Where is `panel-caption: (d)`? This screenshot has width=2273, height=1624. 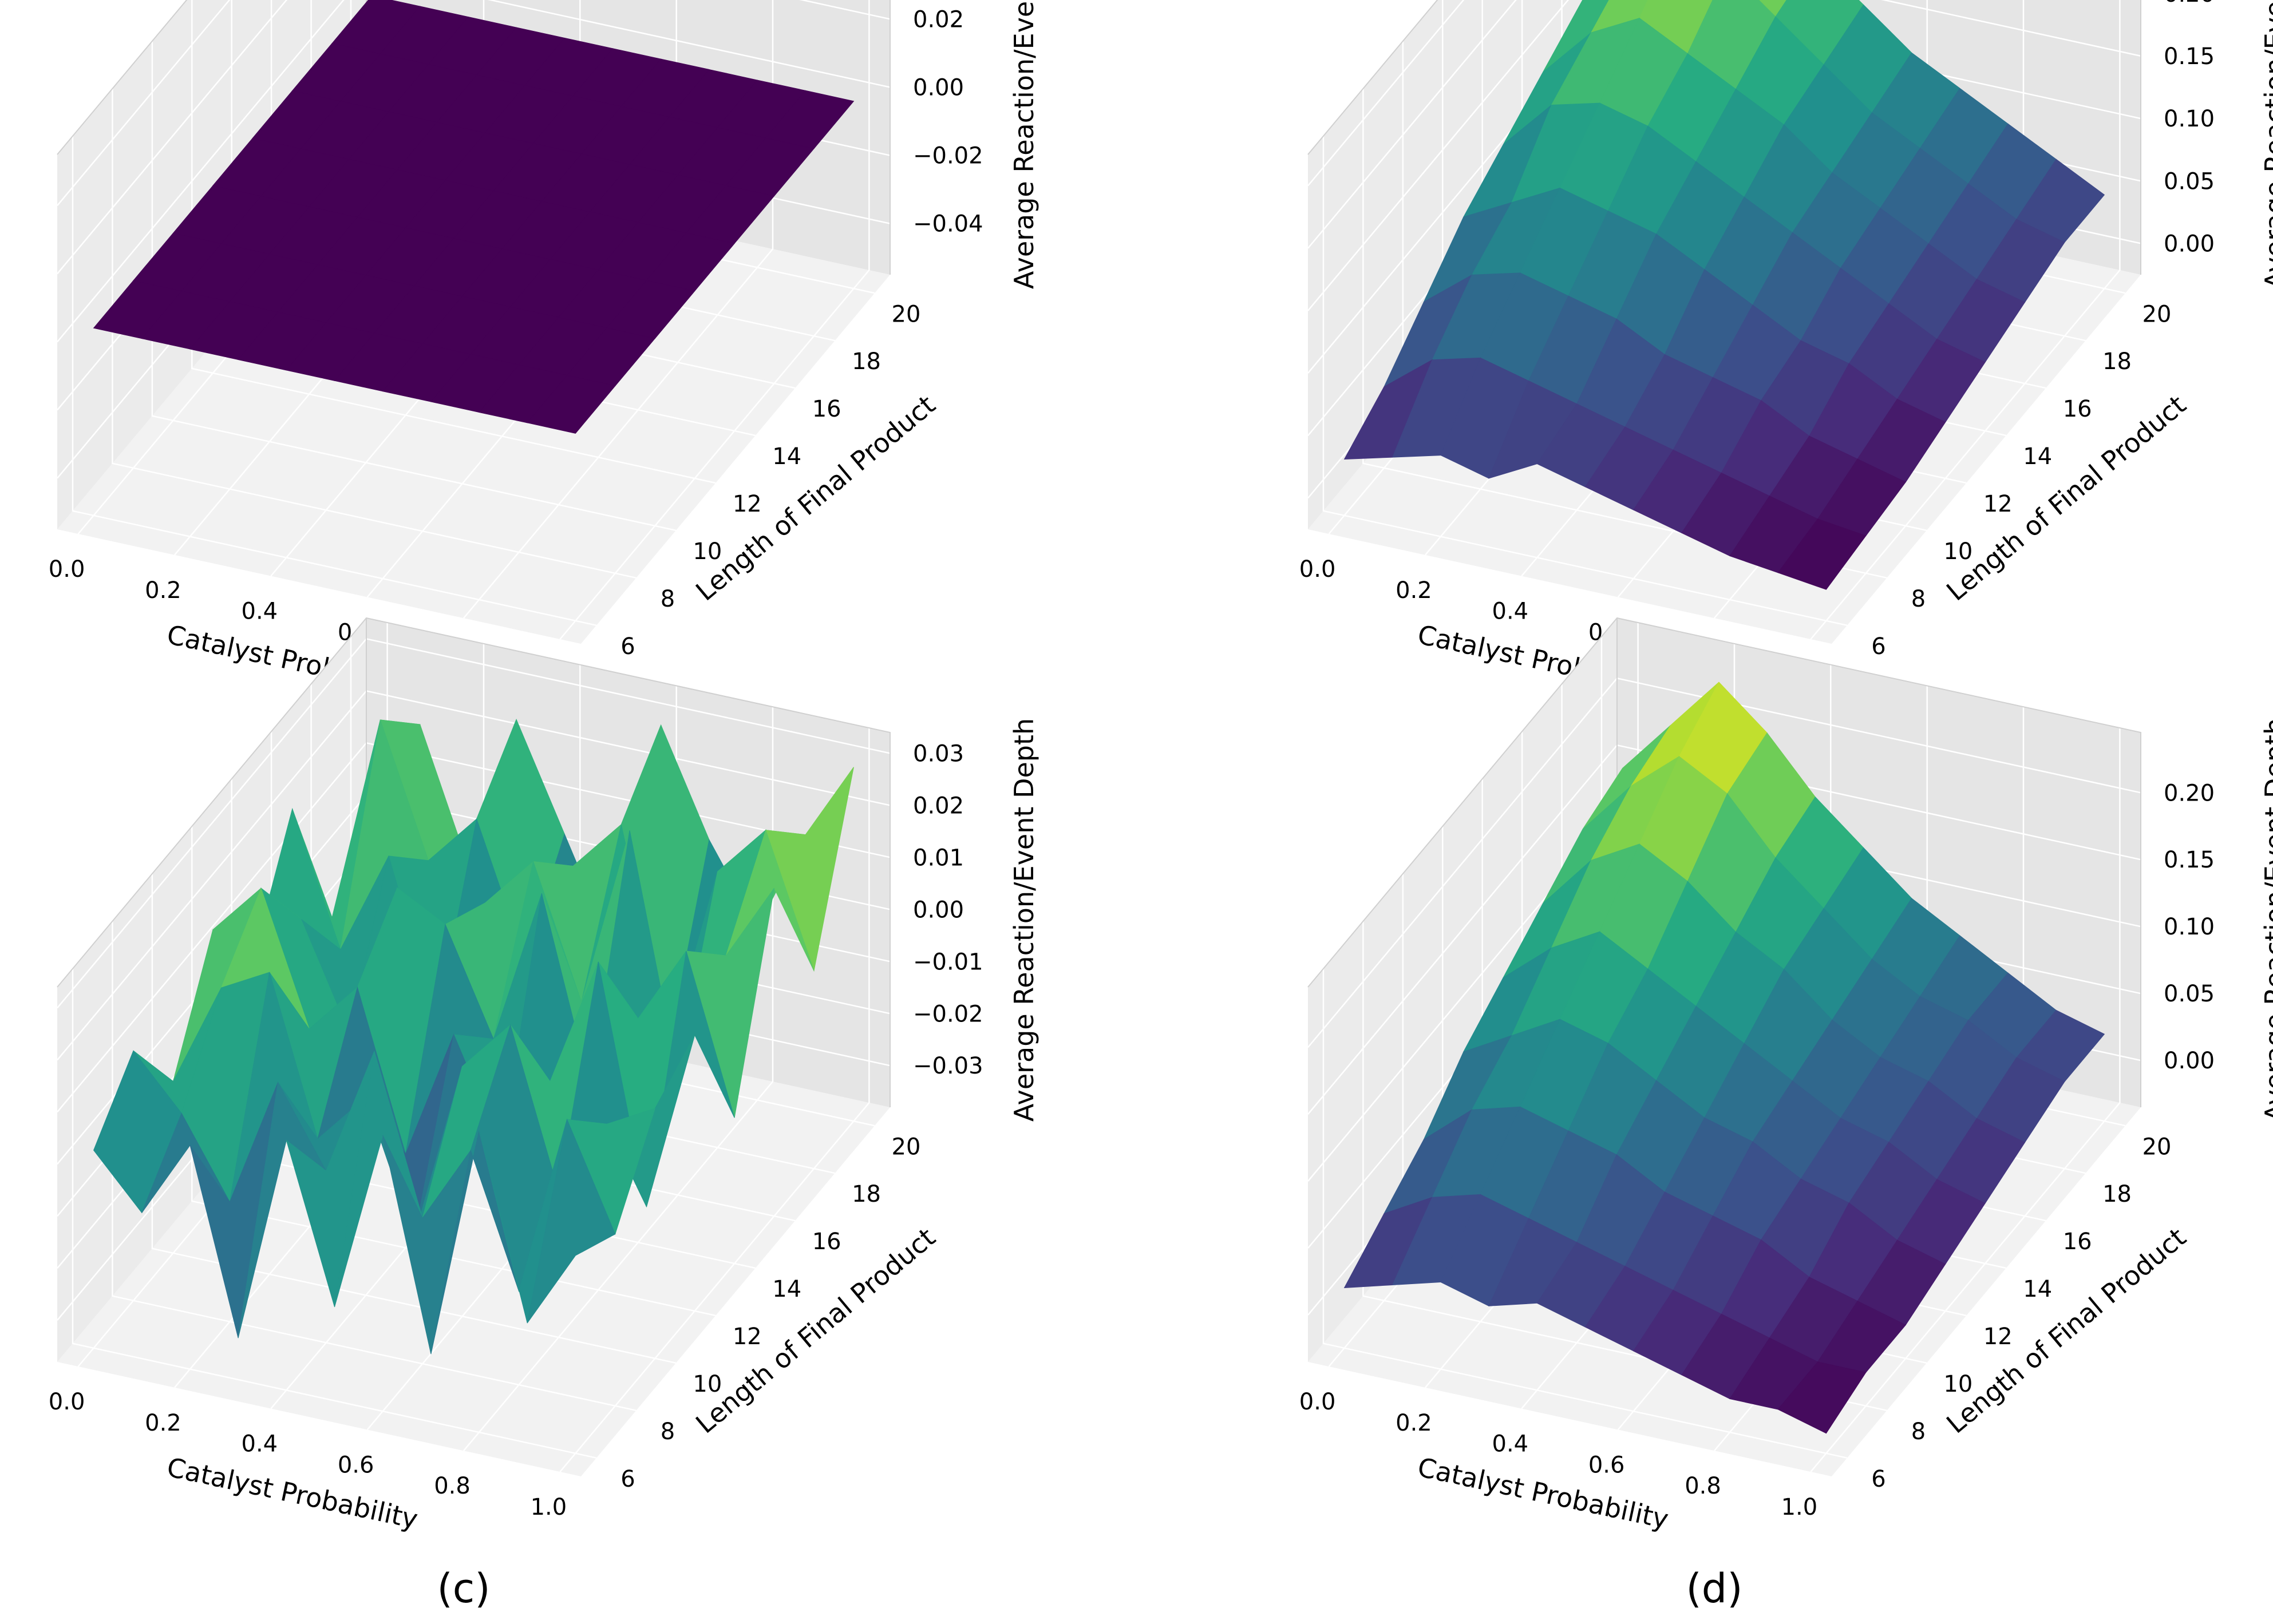
panel-caption: (d) is located at coordinates (1714, 1588).